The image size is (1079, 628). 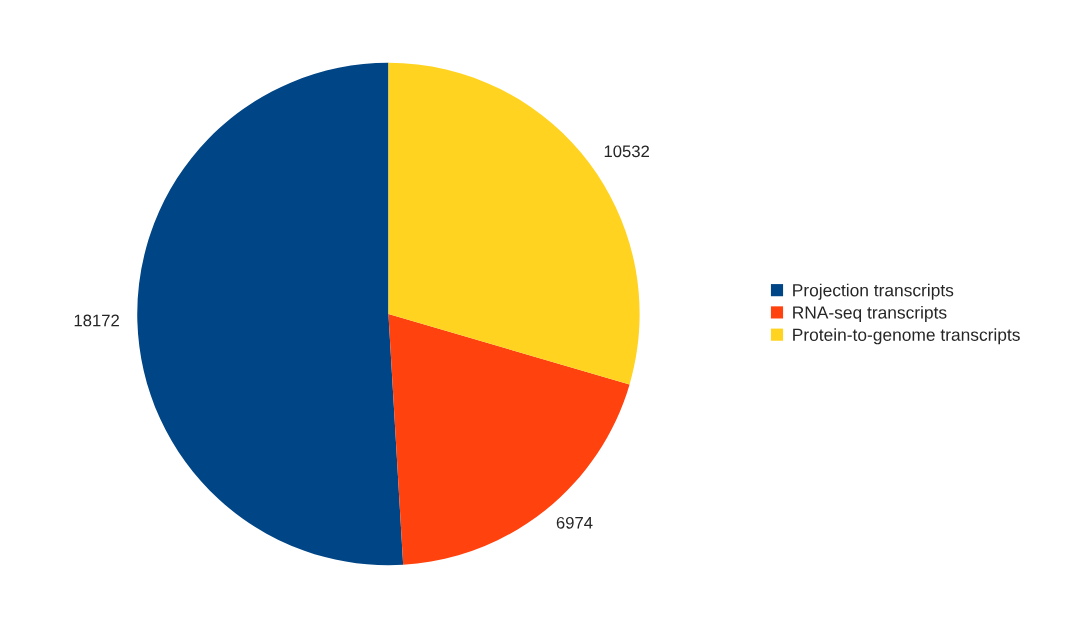 What do you see at coordinates (96, 320) in the screenshot?
I see `data-label: 18172` at bounding box center [96, 320].